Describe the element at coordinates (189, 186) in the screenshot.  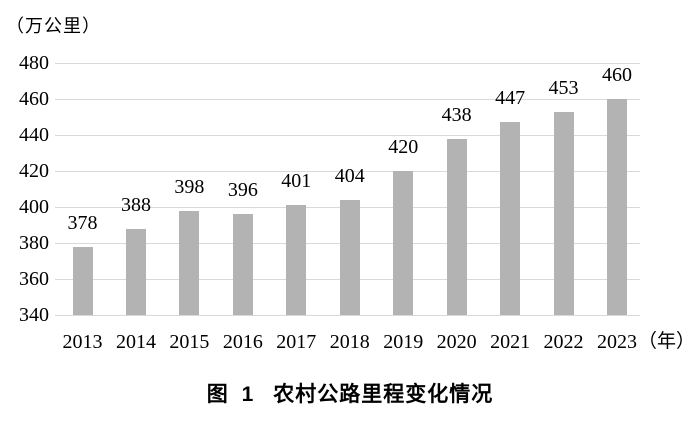
I see `bar-value-label-2015: 398` at that location.